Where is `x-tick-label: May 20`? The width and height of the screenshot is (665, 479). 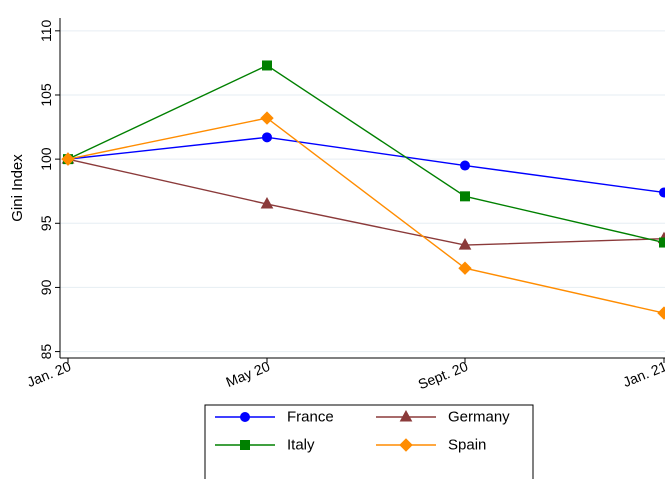
x-tick-label: May 20 is located at coordinates (248, 374).